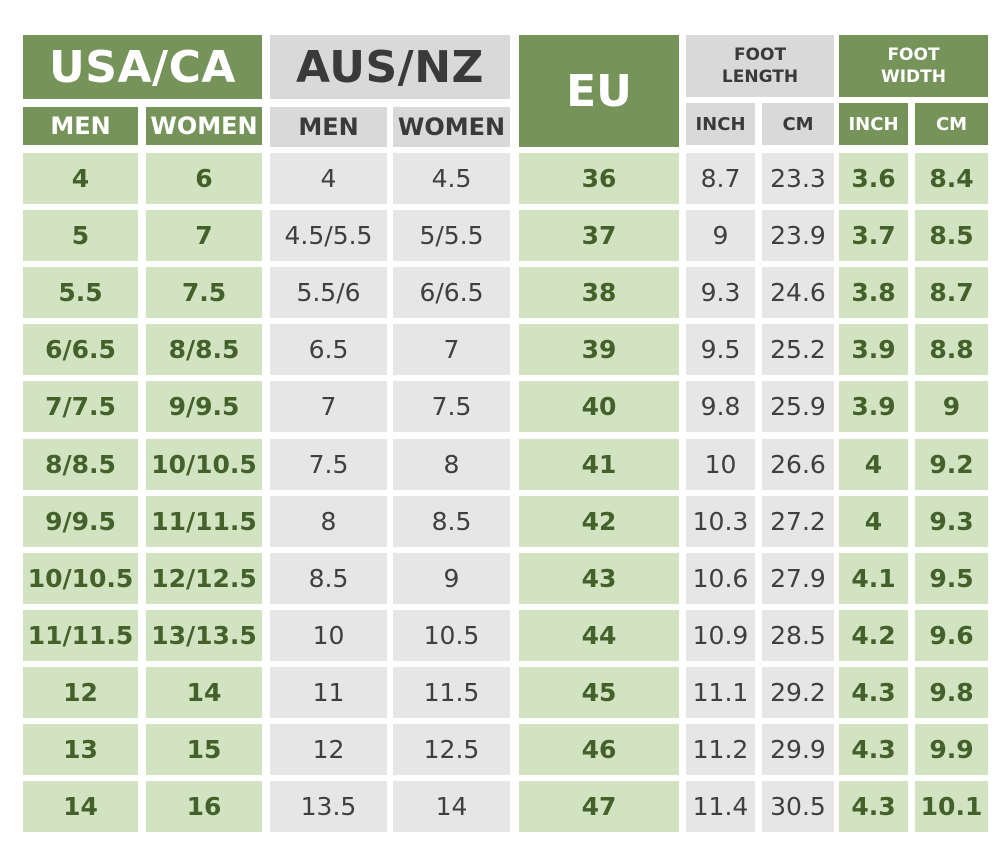 This screenshot has width=1000, height=865. Describe the element at coordinates (451, 635) in the screenshot. I see `aus-women-cell: 10.5` at that location.